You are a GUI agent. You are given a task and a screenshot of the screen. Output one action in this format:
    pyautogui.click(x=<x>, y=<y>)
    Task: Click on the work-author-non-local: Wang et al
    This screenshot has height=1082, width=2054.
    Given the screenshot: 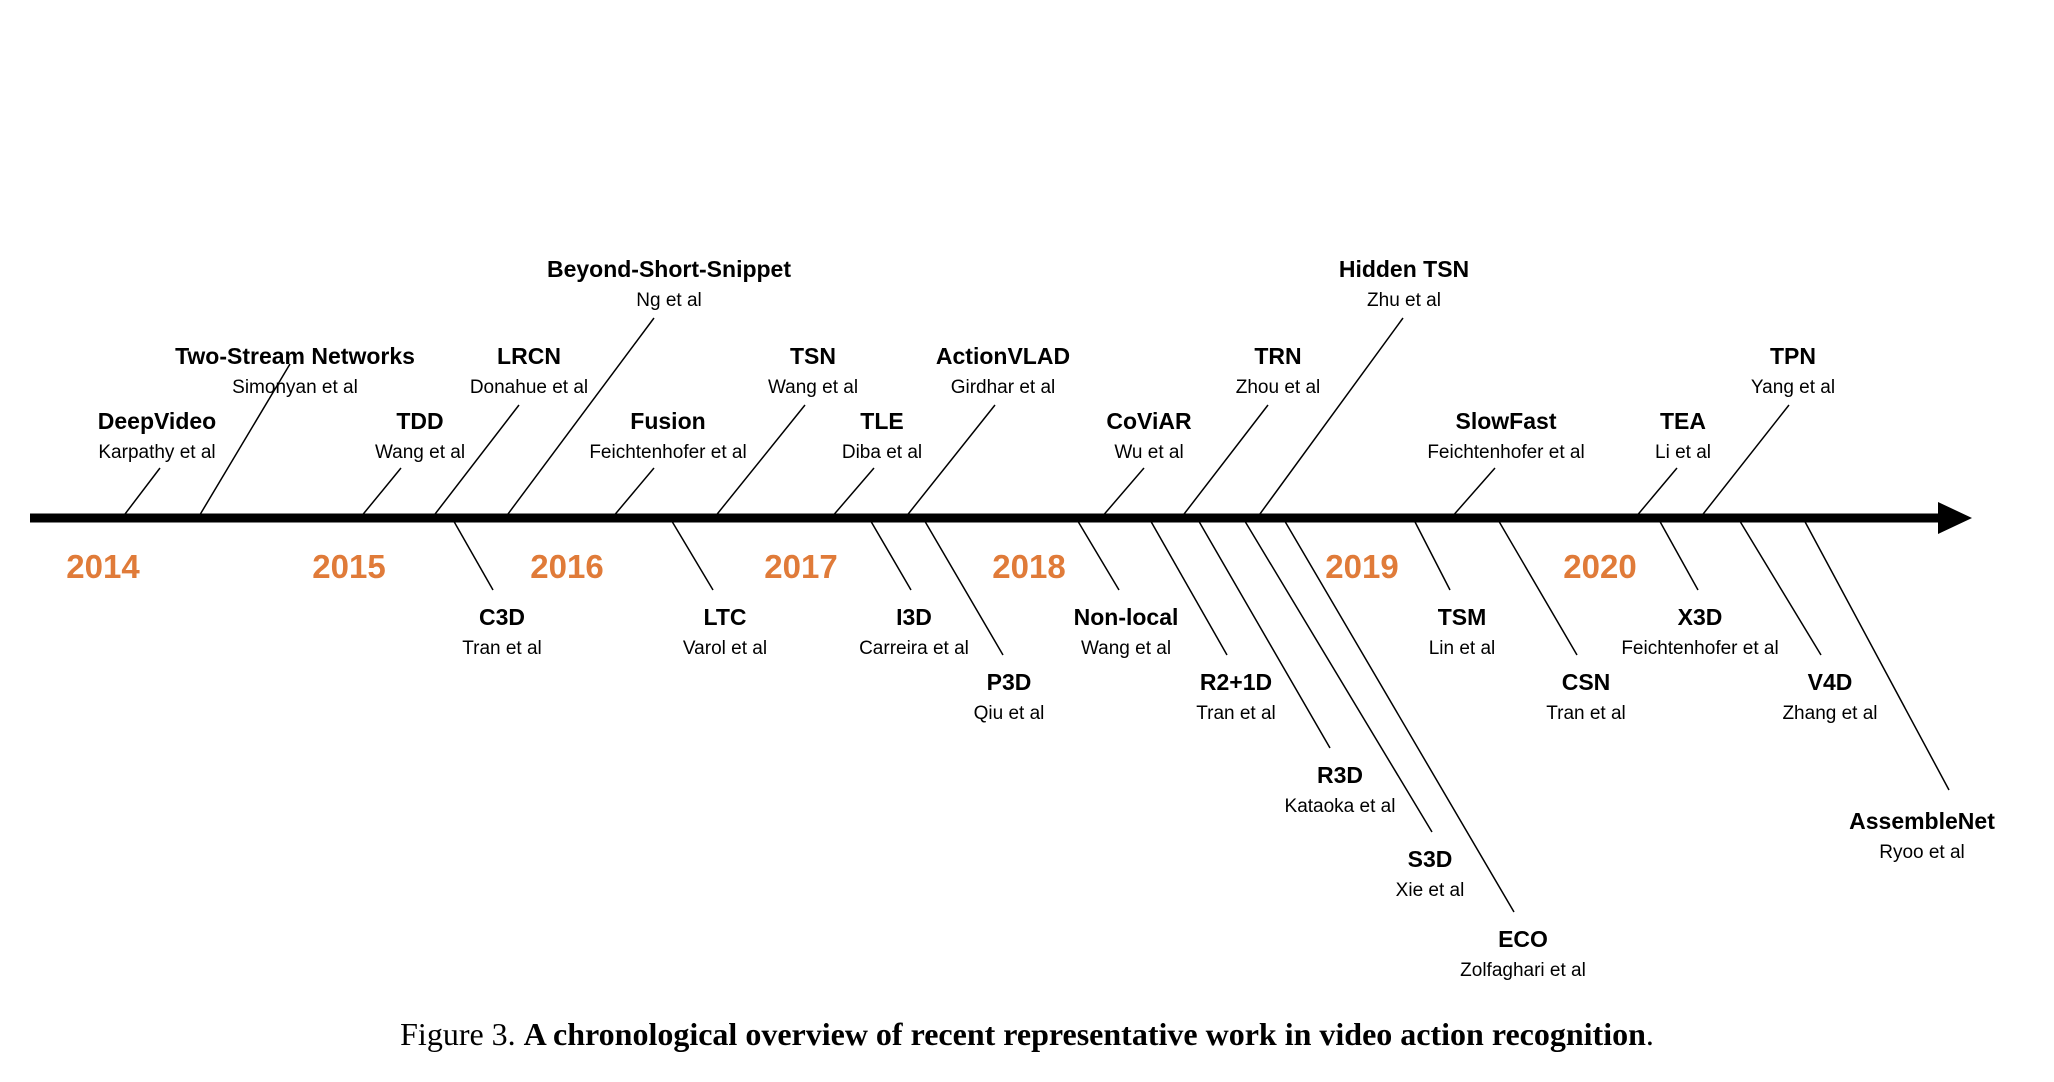 What is the action you would take?
    pyautogui.click(x=1126, y=648)
    